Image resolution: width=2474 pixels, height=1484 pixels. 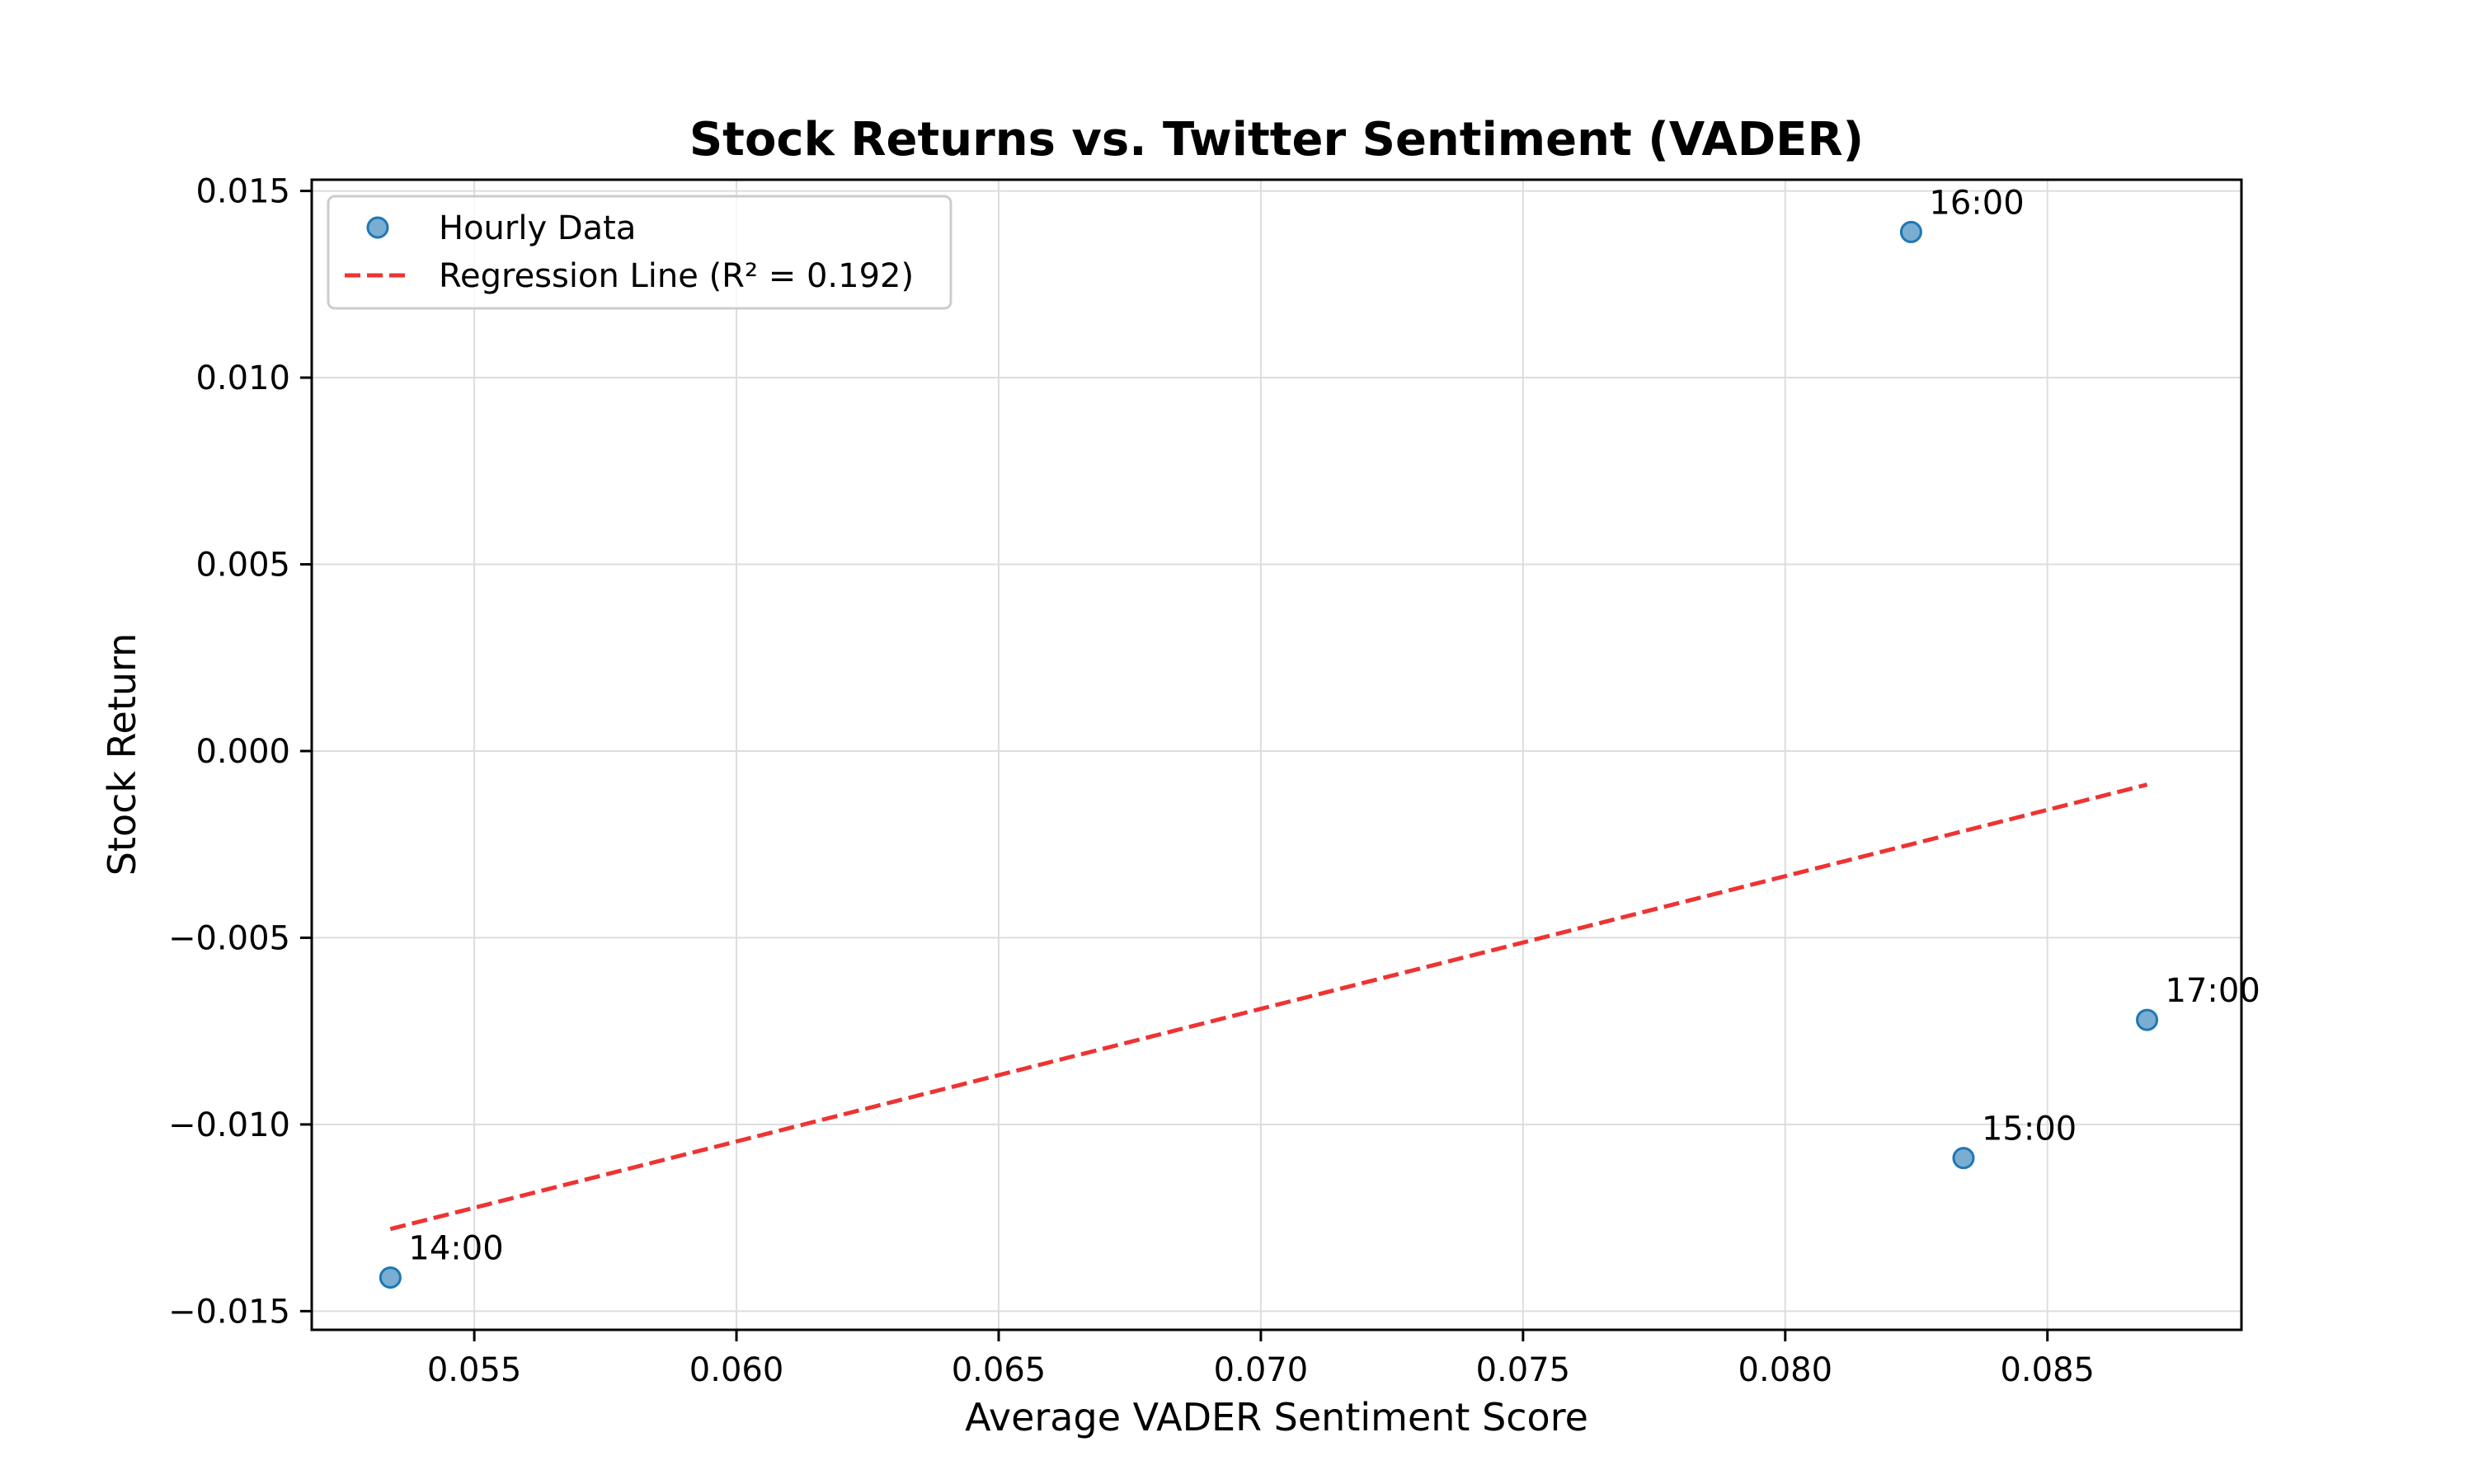 What do you see at coordinates (736, 1370) in the screenshot?
I see `x-tick-label: 0.060` at bounding box center [736, 1370].